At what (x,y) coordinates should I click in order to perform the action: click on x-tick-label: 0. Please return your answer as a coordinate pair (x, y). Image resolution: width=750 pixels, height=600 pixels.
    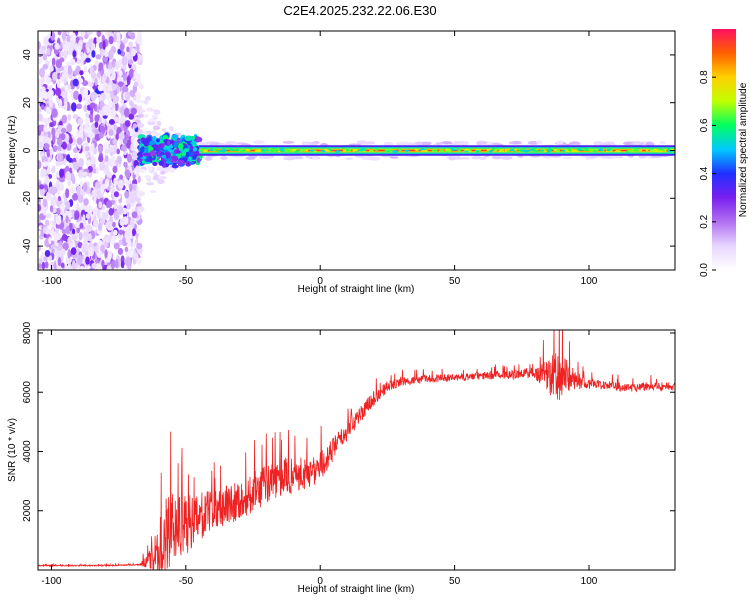
    Looking at the image, I should click on (320, 281).